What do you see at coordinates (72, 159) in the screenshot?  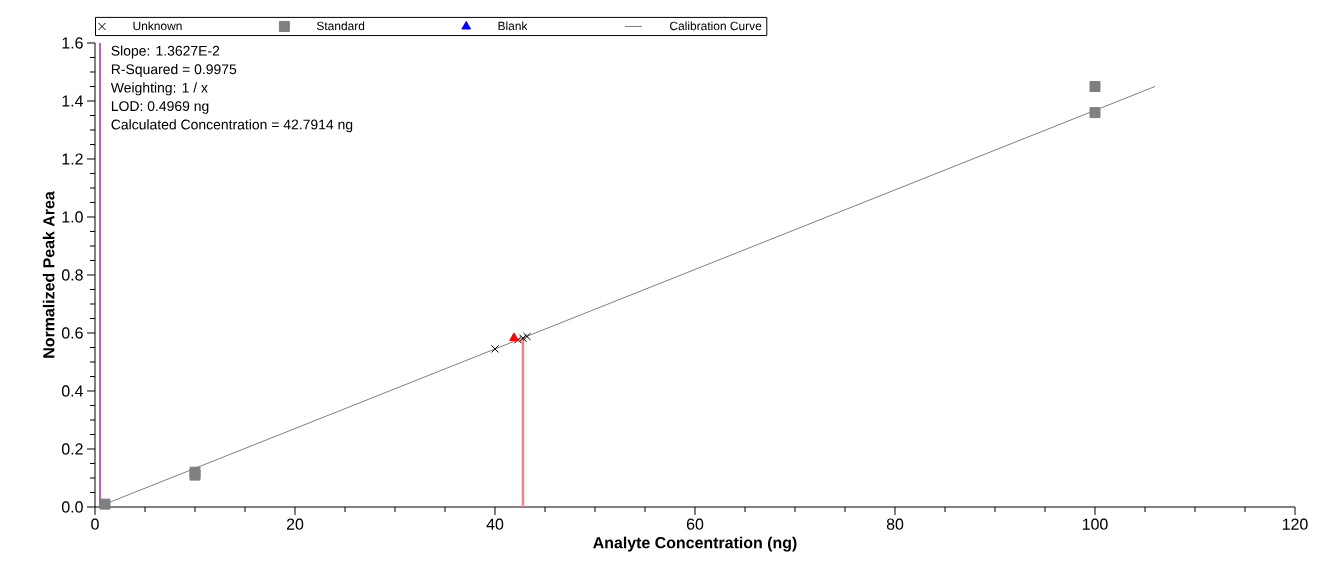 I see `y-tick-label: 1.2` at bounding box center [72, 159].